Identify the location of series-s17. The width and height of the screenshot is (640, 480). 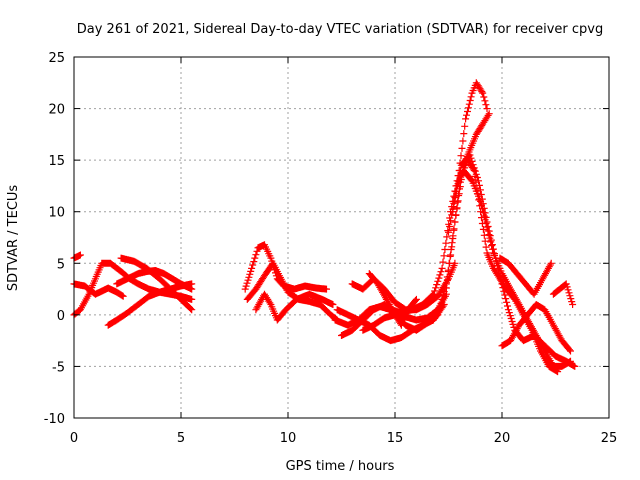
(514, 260).